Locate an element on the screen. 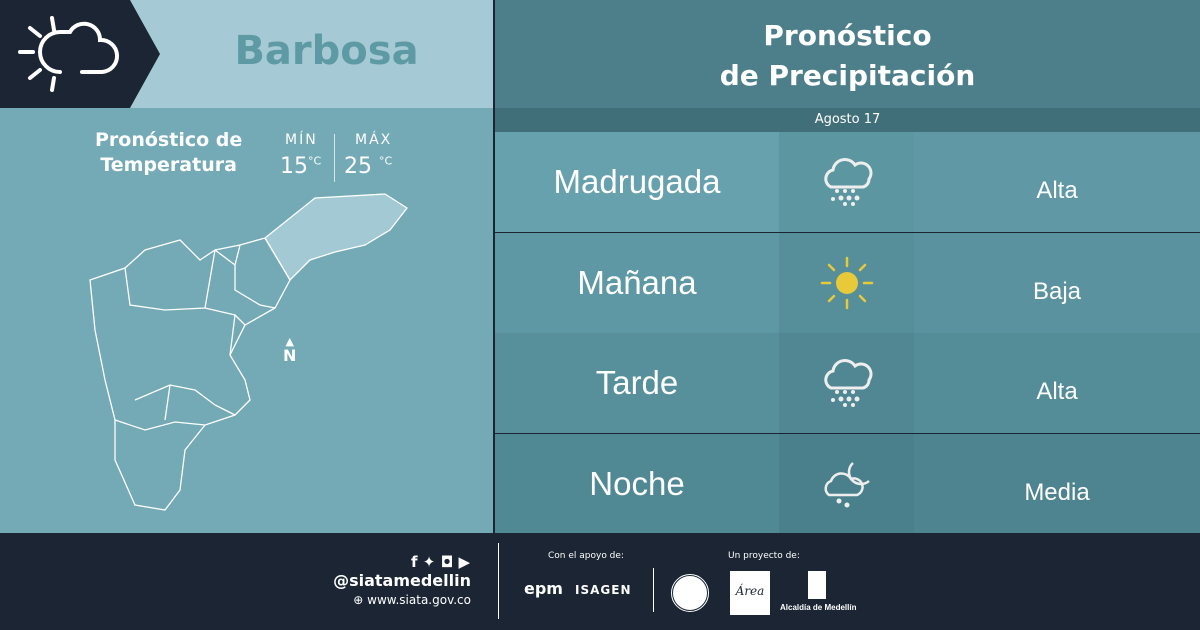 The image size is (1200, 630). divider is located at coordinates (334, 158).